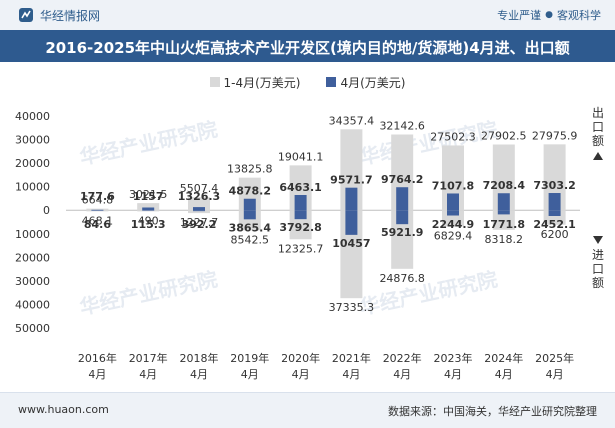 This screenshot has width=615, height=428. Describe the element at coordinates (503, 358) in the screenshot. I see `x-tick-label-year: 2024年` at that location.